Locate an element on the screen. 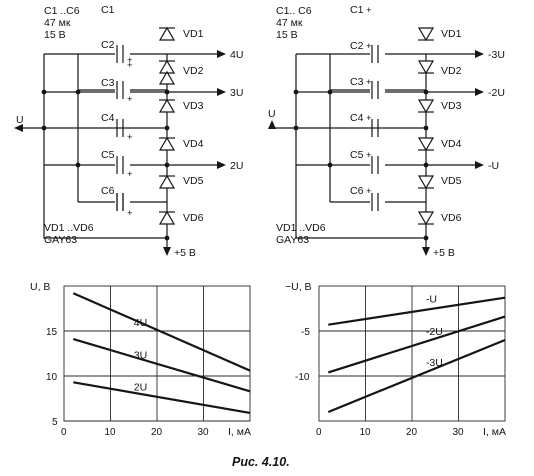 This screenshot has height=476, width=534. series-label: 3U is located at coordinates (140, 356).